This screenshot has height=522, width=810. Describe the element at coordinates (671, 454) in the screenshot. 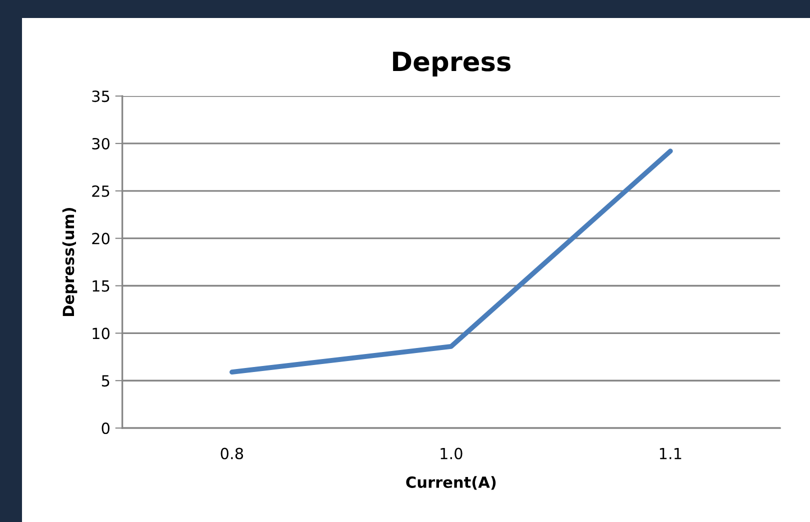

I see `x-tick-label: 1.1` at that location.